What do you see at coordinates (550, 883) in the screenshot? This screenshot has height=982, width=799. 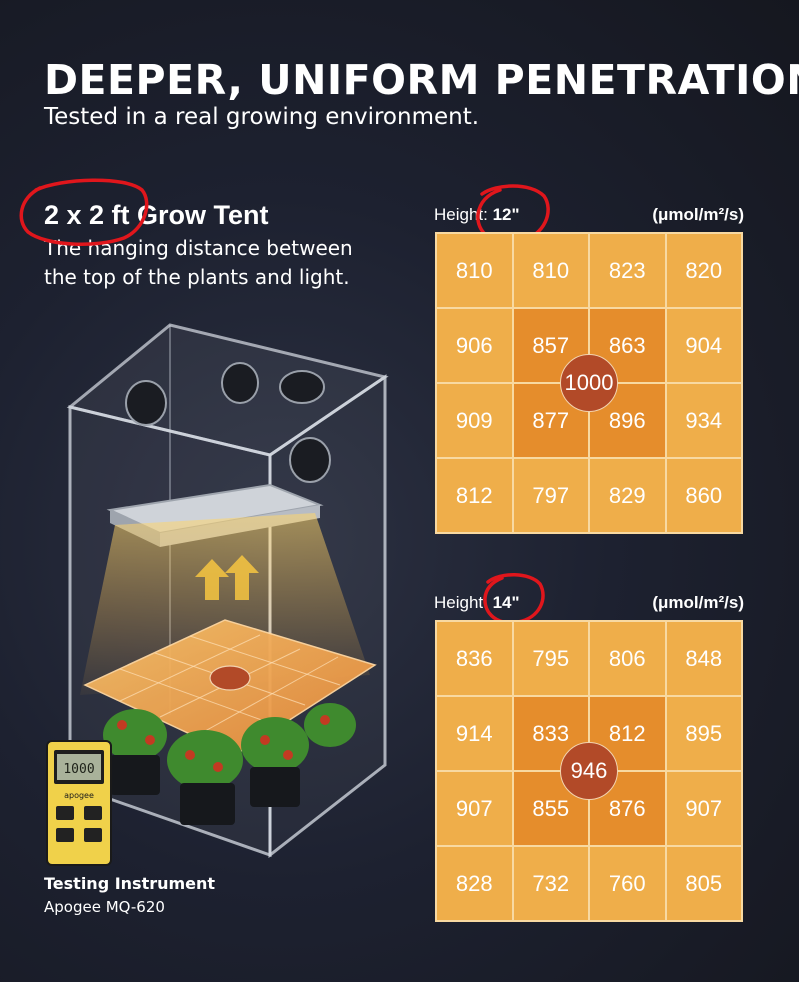 I see `ppfd-cell: 732` at bounding box center [550, 883].